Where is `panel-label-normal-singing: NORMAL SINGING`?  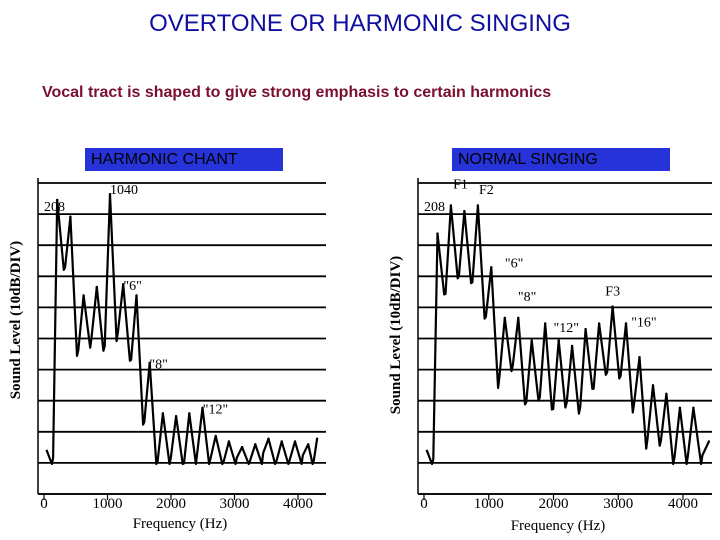 panel-label-normal-singing: NORMAL SINGING is located at coordinates (561, 159).